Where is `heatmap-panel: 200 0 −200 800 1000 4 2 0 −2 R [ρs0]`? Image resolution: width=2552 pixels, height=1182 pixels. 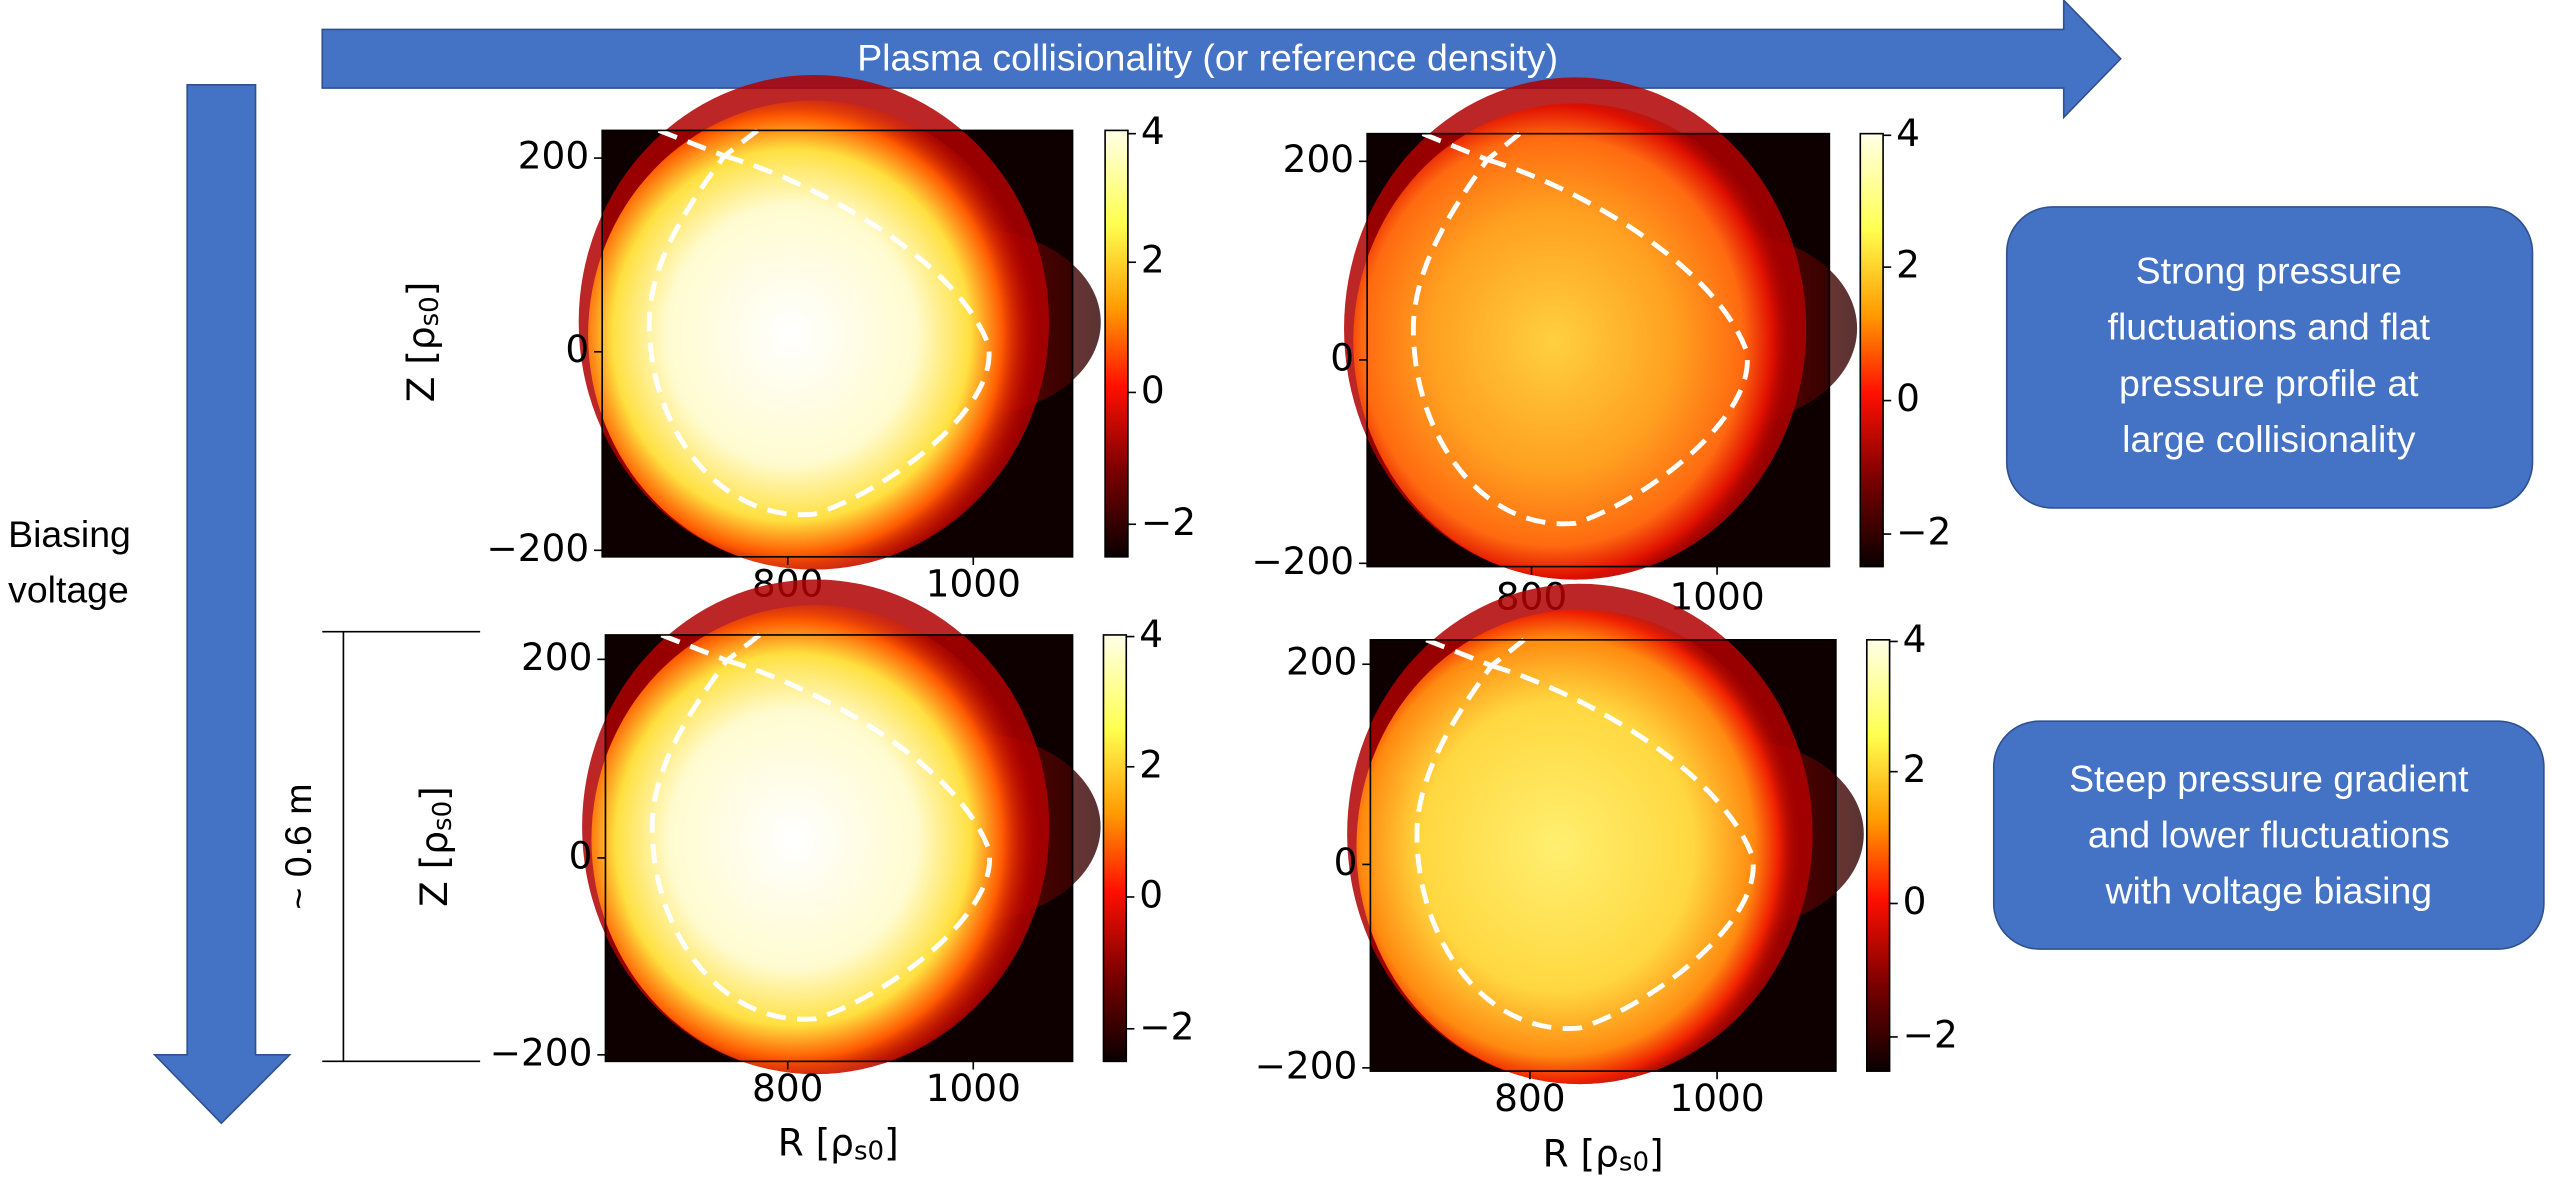 heatmap-panel: 200 0 −200 800 1000 4 2 0 −2 R [ρs0] is located at coordinates (1606, 880).